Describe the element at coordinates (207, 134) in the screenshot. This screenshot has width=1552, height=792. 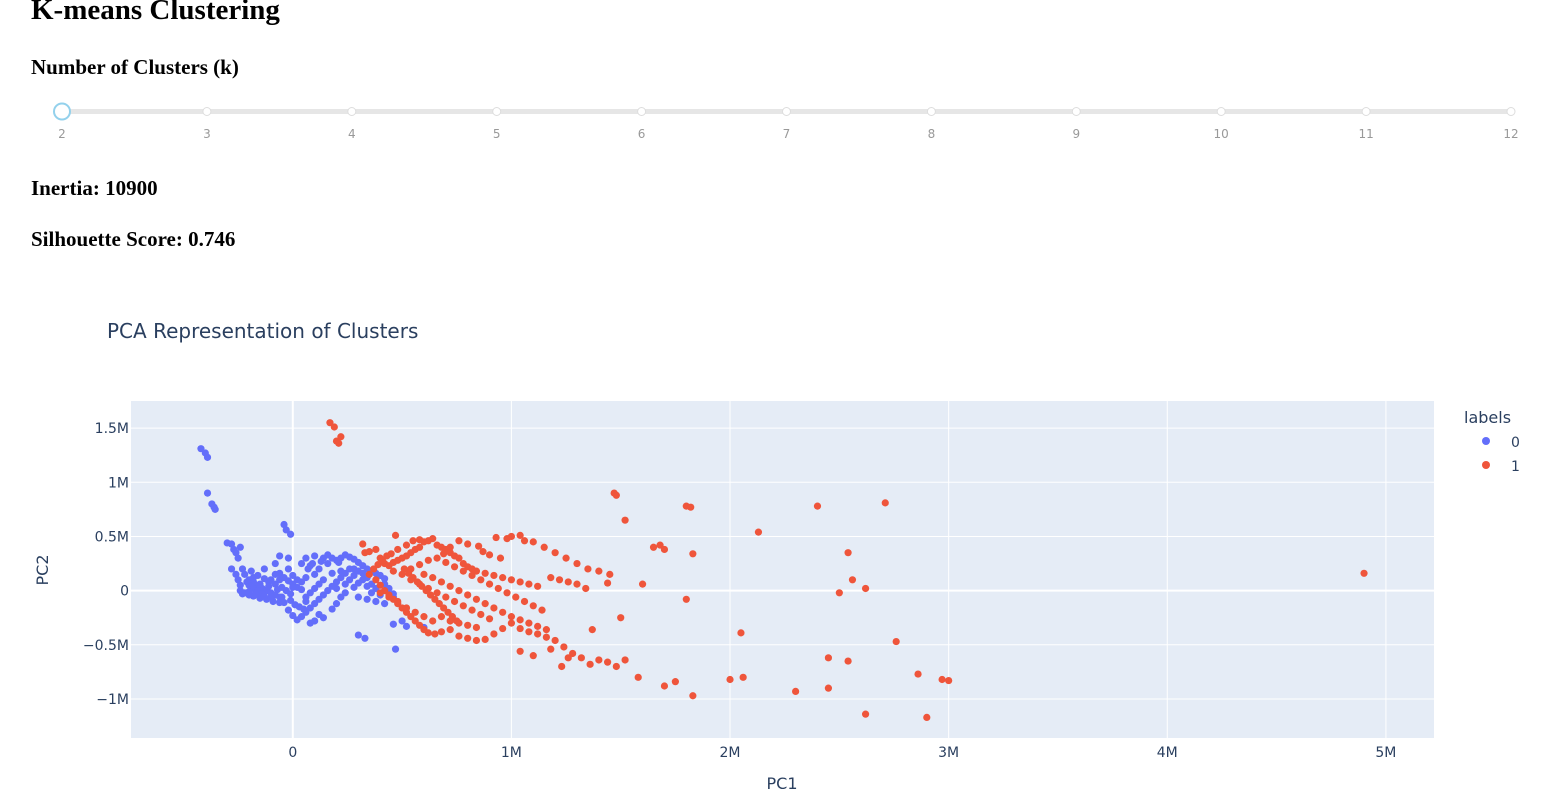
I see `slider-mark-3: 3` at that location.